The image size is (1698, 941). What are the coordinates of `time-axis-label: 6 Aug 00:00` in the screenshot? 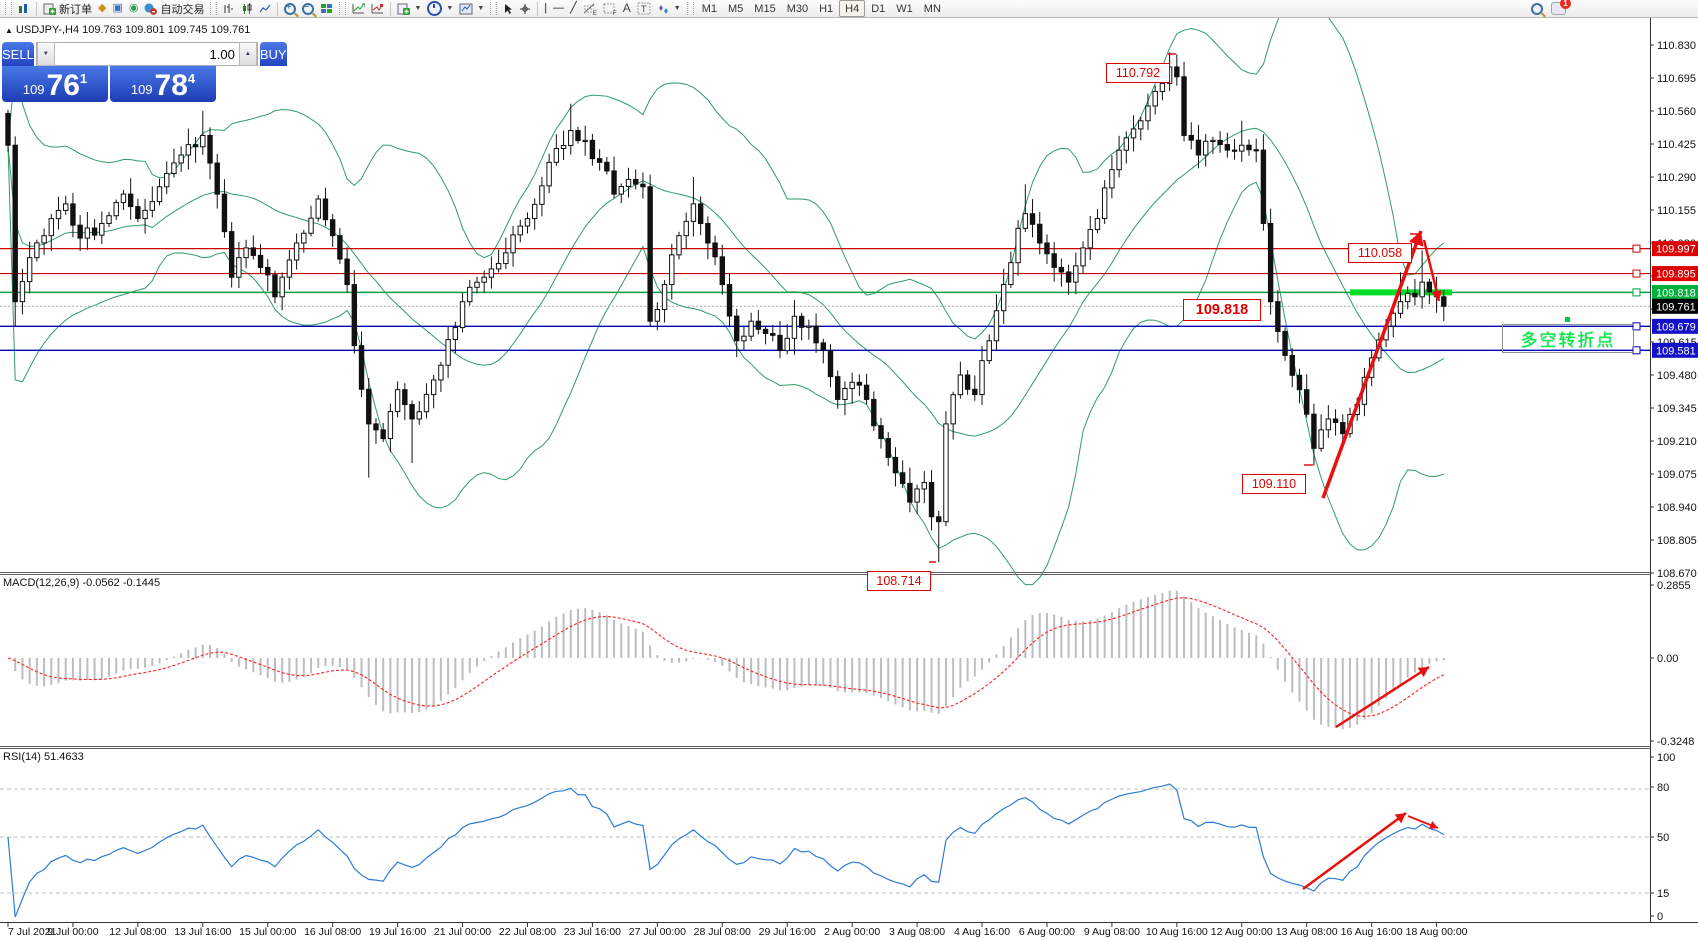 It's located at (1047, 932).